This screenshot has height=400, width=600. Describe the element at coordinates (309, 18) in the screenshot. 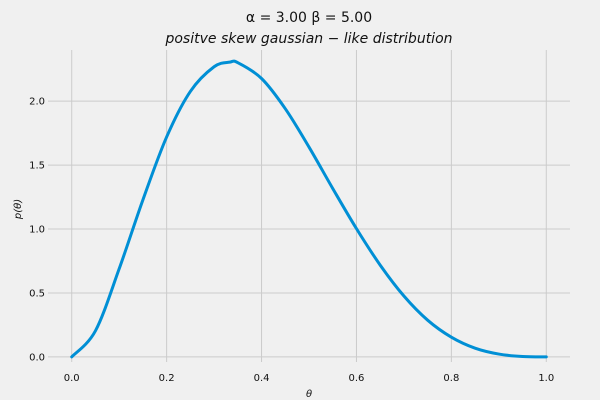

I see `chart-title-params: α = 3.00 β = 5.00` at that location.